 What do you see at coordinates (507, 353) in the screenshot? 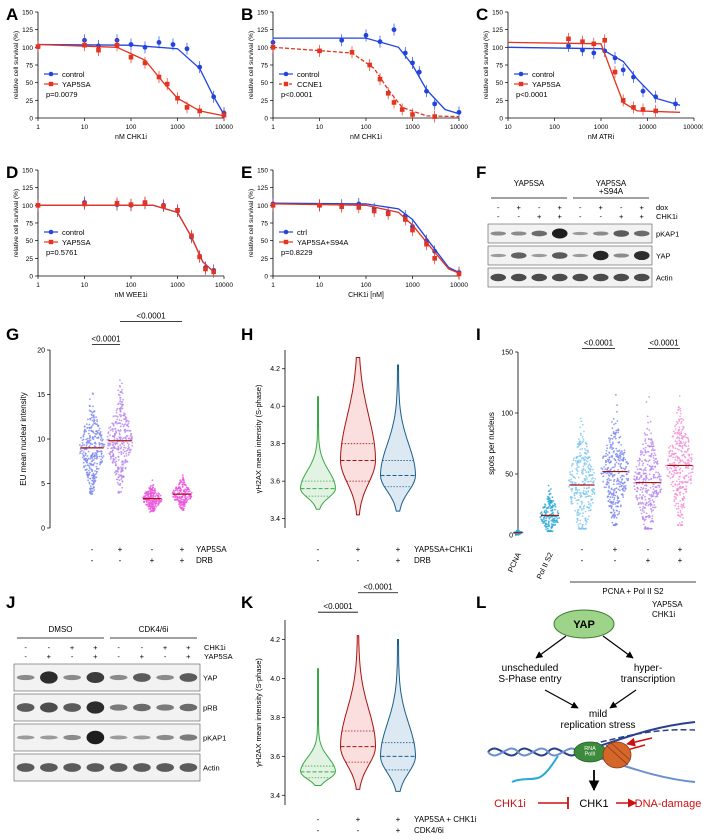
I see `y-tick-label: 150` at bounding box center [507, 353].